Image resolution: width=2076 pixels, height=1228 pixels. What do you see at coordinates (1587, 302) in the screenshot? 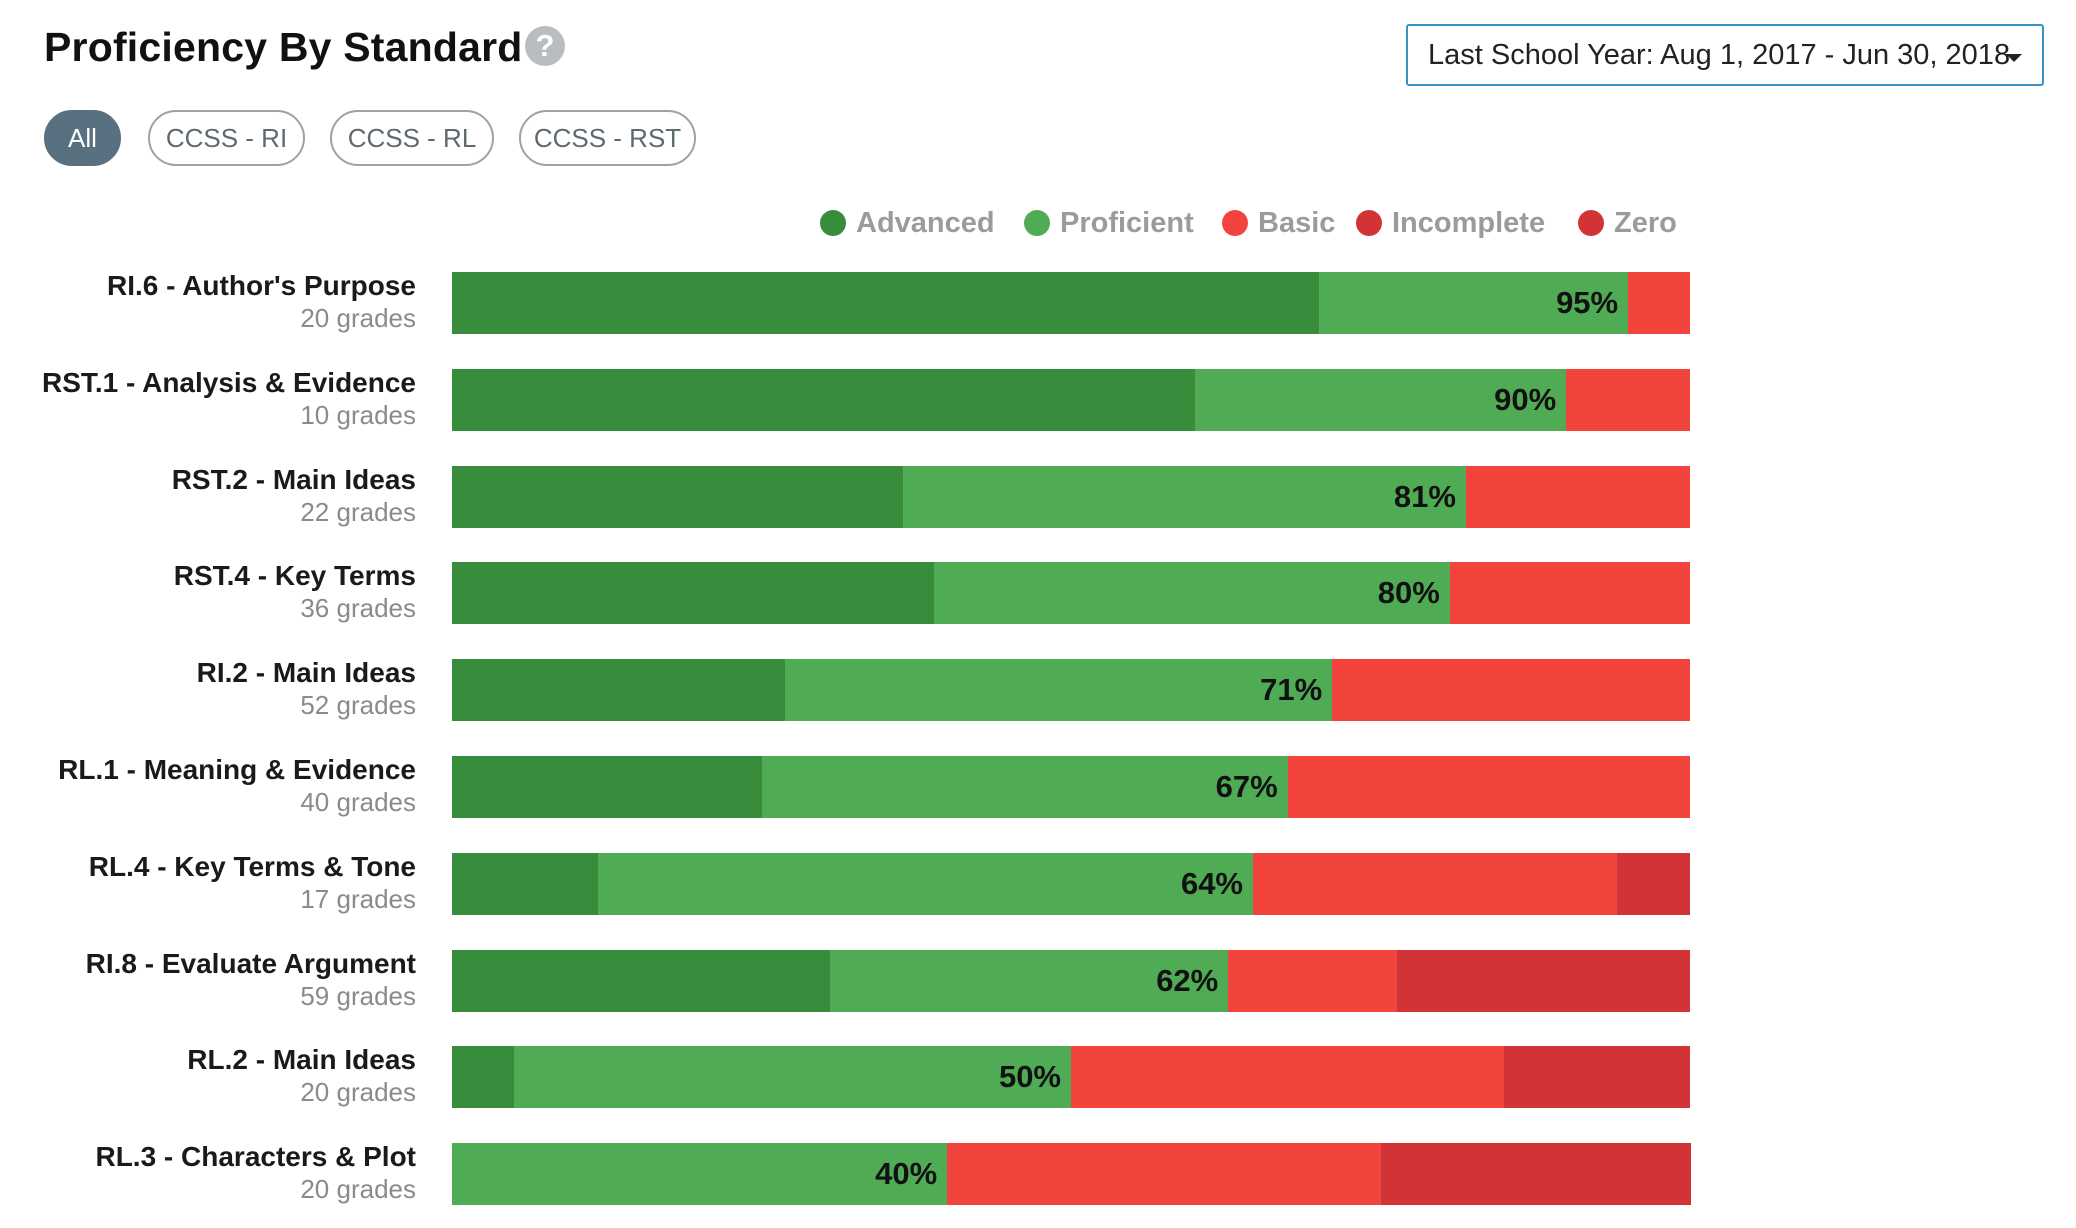
I see `percent-label: 95%` at bounding box center [1587, 302].